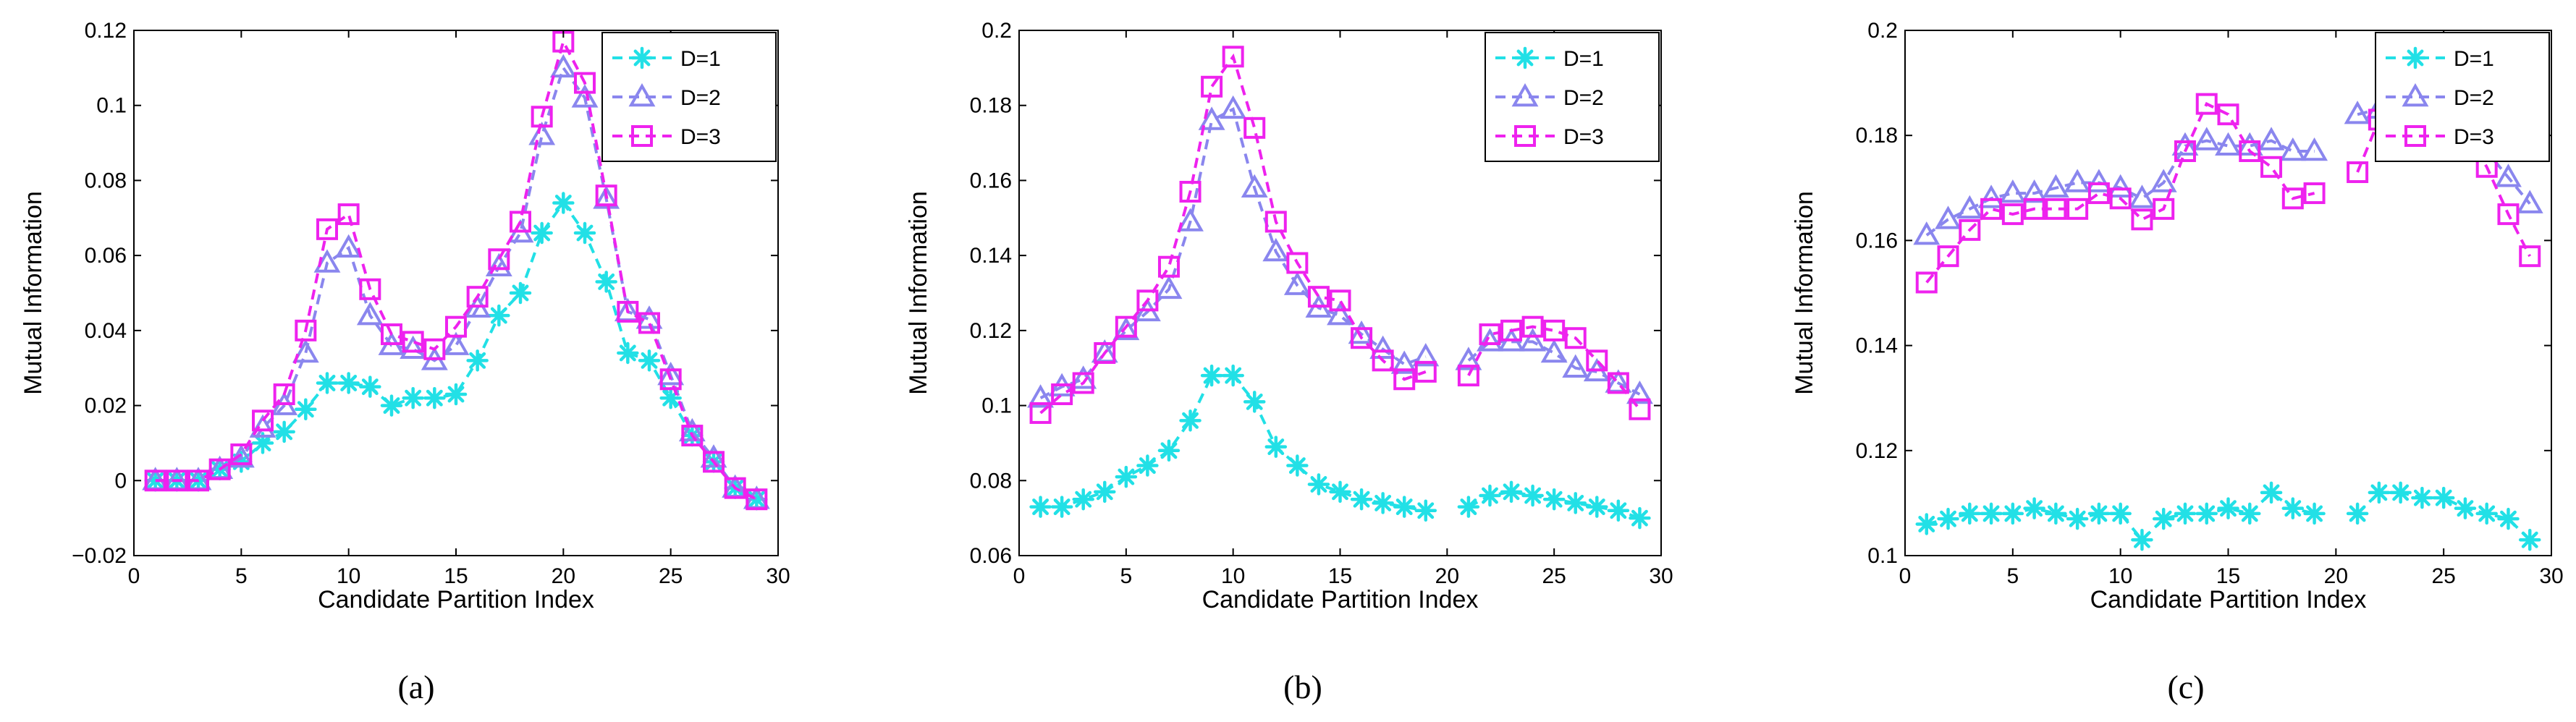 The image size is (2576, 722). I want to click on y-tick-label: 0.16, so click(991, 180).